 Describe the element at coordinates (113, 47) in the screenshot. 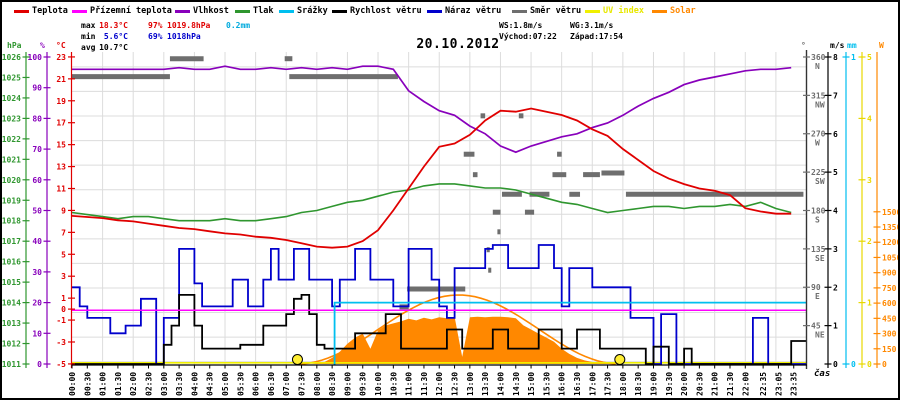

I see `stat-avg-temp: 10.7°C` at that location.